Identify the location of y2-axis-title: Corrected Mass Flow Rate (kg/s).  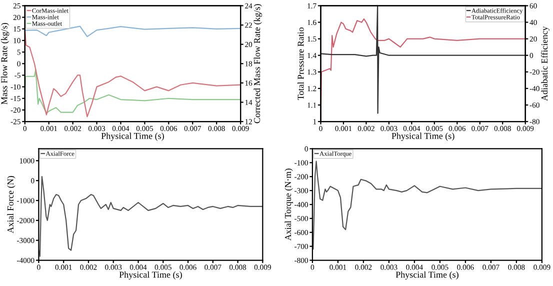
(258, 64).